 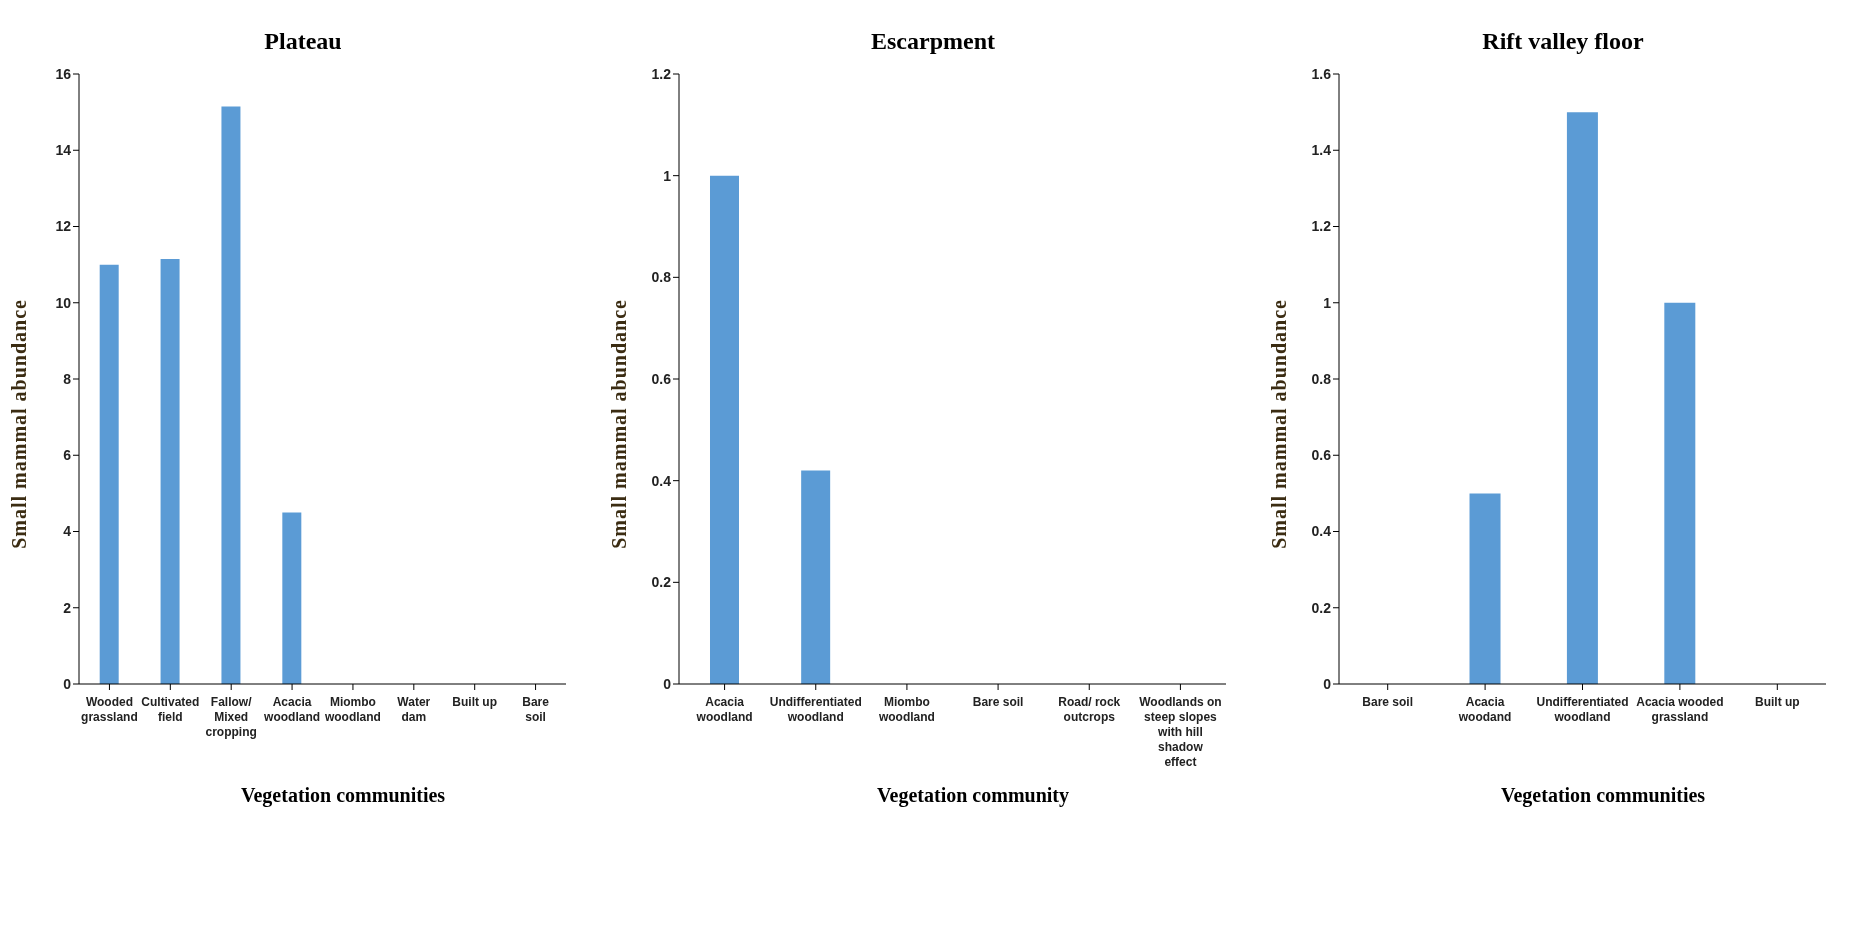 What do you see at coordinates (231, 717) in the screenshot?
I see `x-tick-label: Fallow/ Mixed cropping` at bounding box center [231, 717].